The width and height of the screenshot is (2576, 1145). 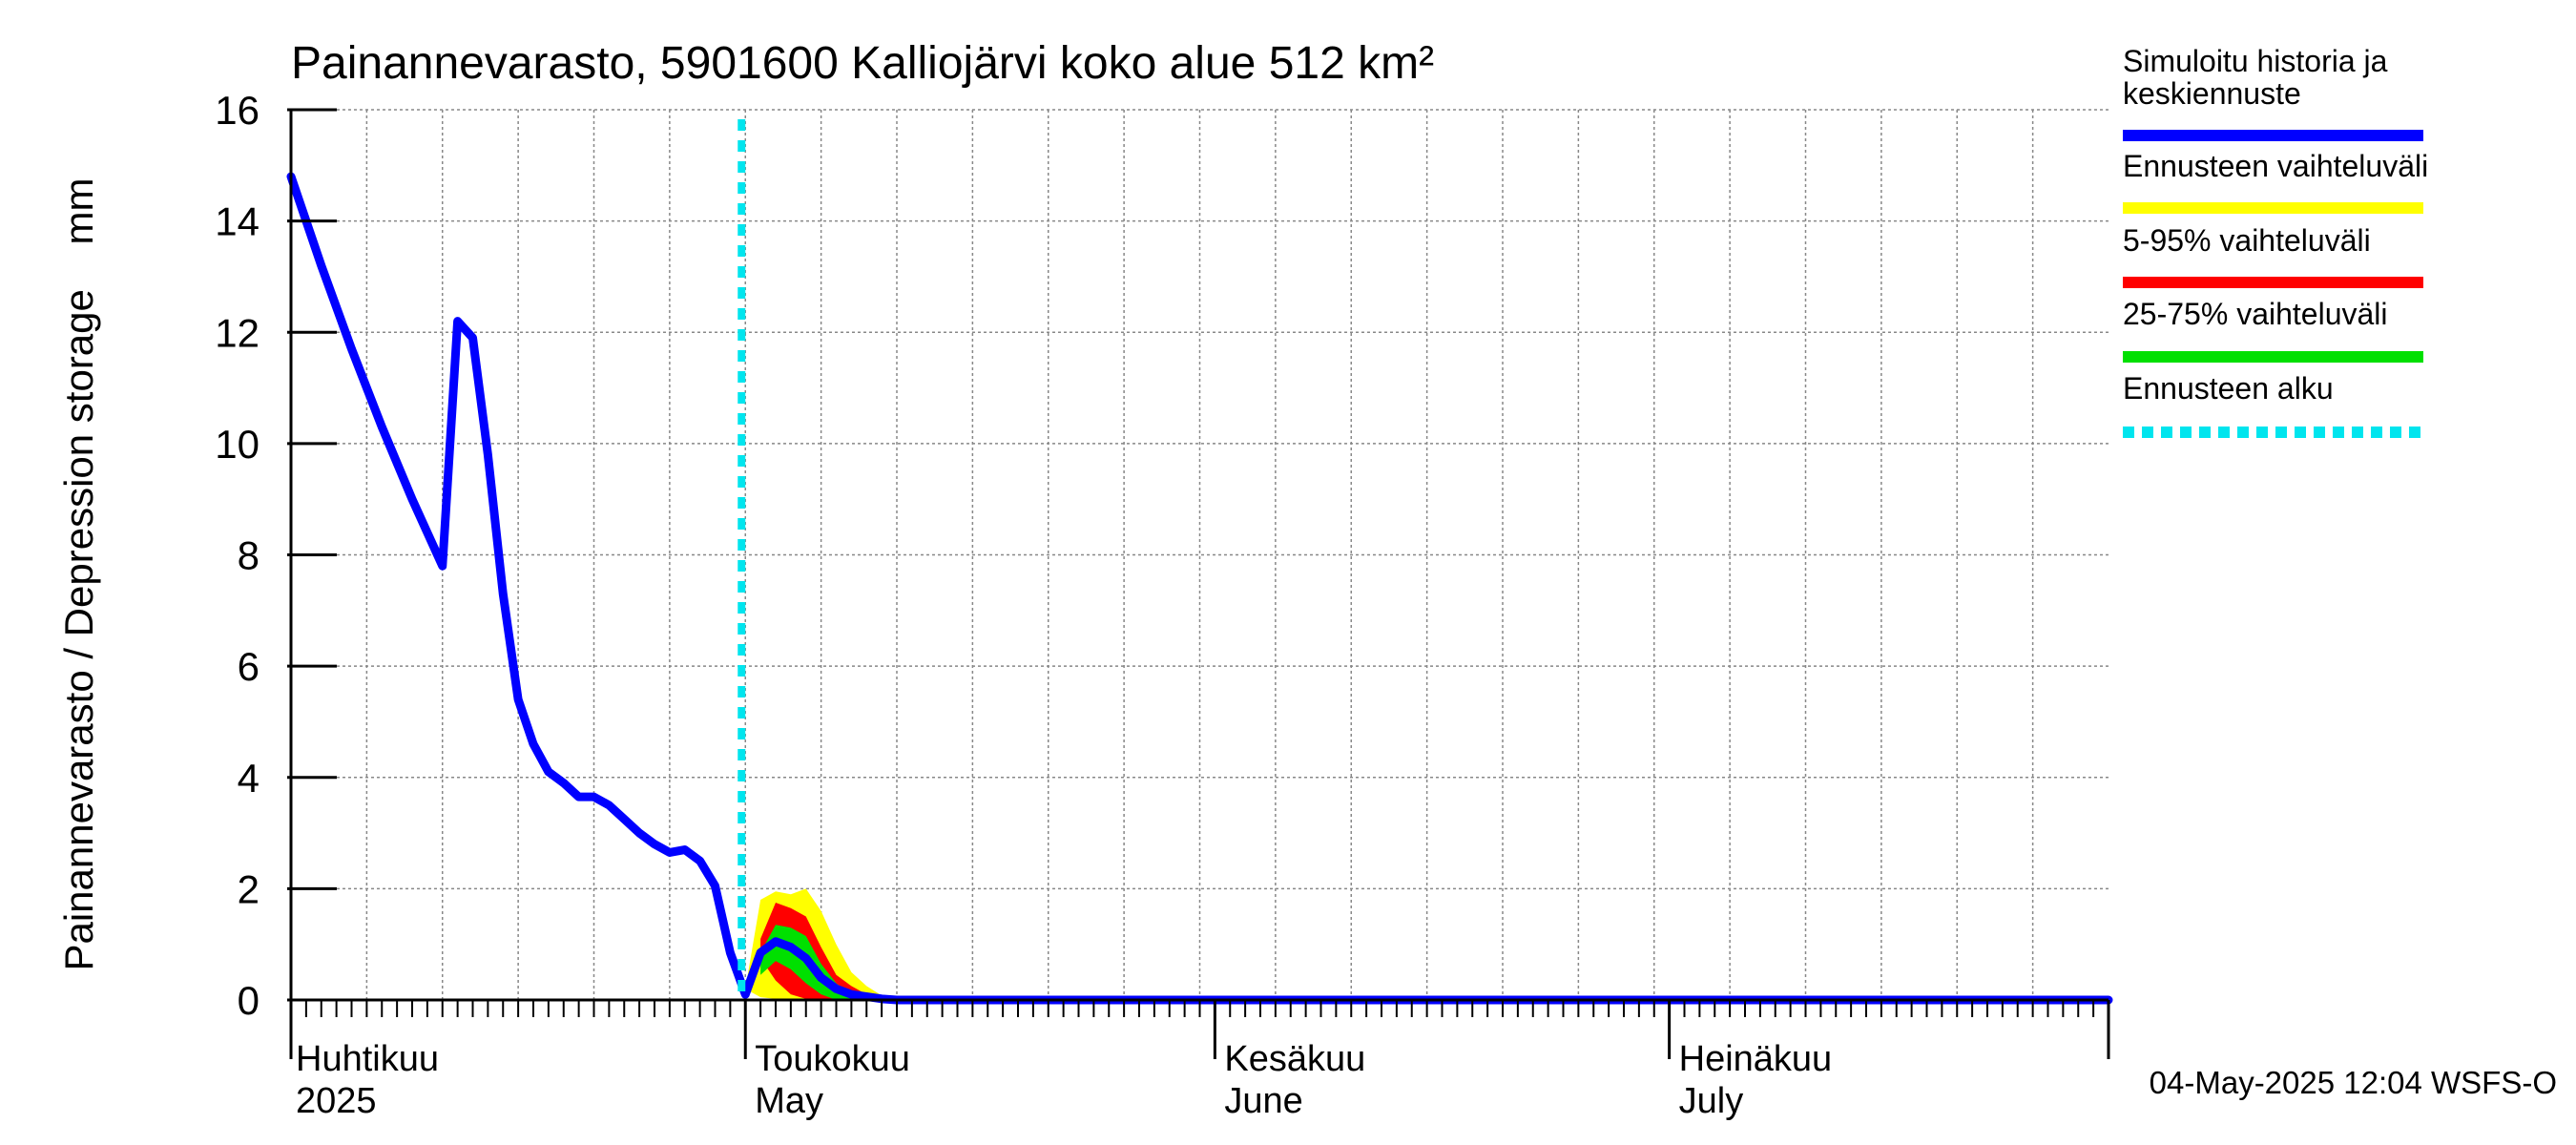 What do you see at coordinates (1294, 1059) in the screenshot?
I see `x-month-label-fi: Kesäkuu` at bounding box center [1294, 1059].